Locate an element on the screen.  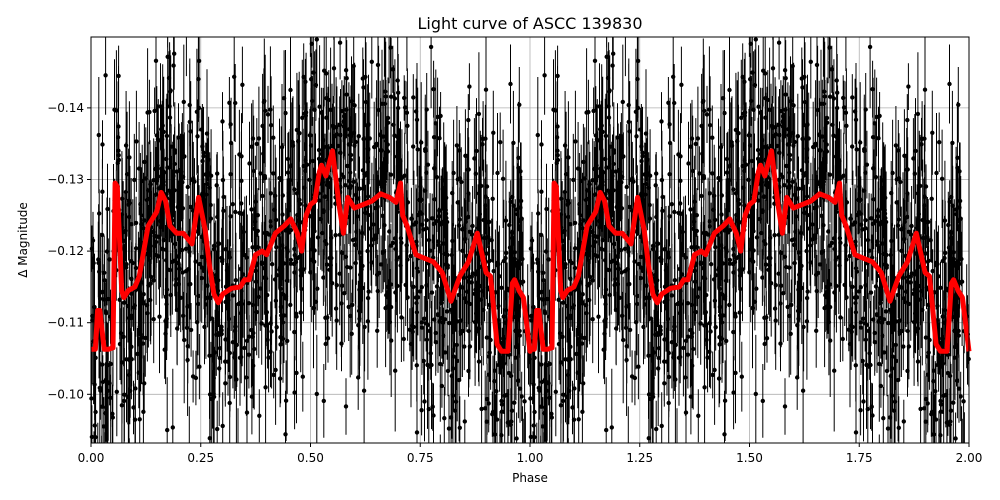
x-tick-label: 1.25 is located at coordinates (639, 458).